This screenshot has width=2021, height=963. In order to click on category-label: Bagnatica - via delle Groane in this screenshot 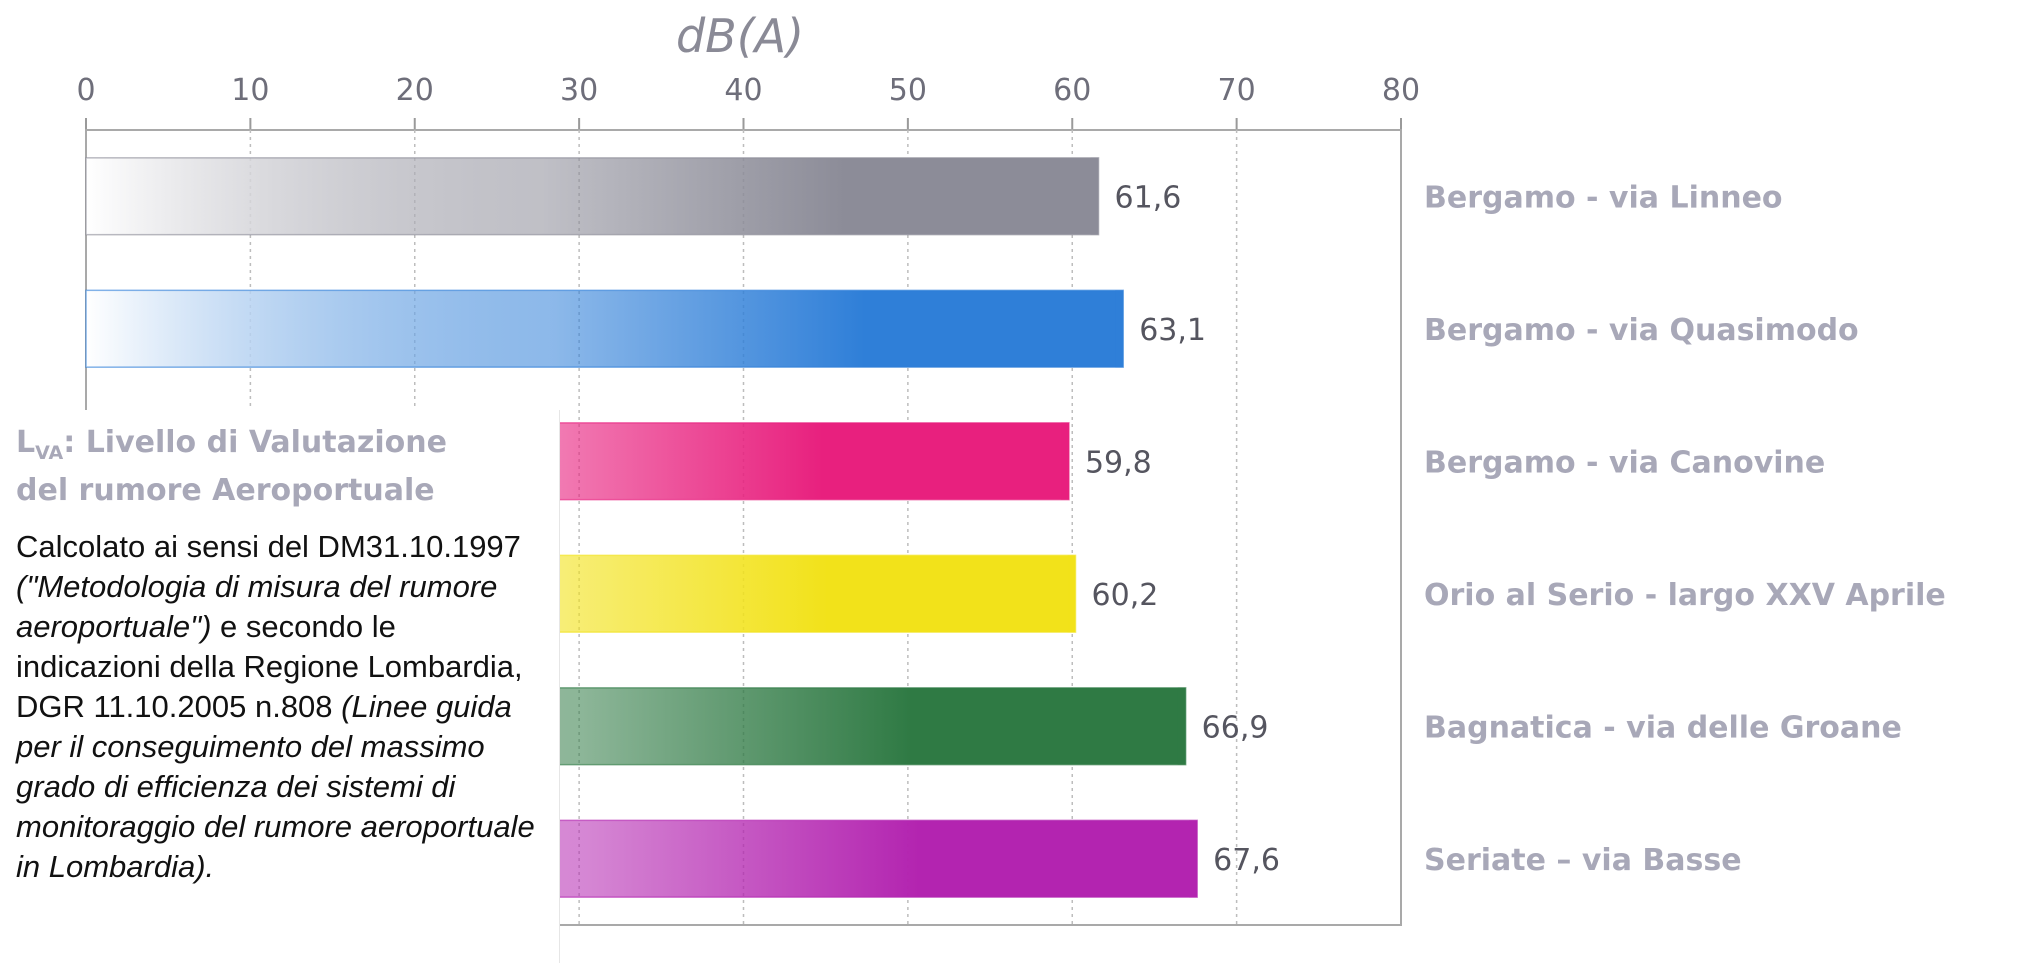, I will do `click(1663, 727)`.